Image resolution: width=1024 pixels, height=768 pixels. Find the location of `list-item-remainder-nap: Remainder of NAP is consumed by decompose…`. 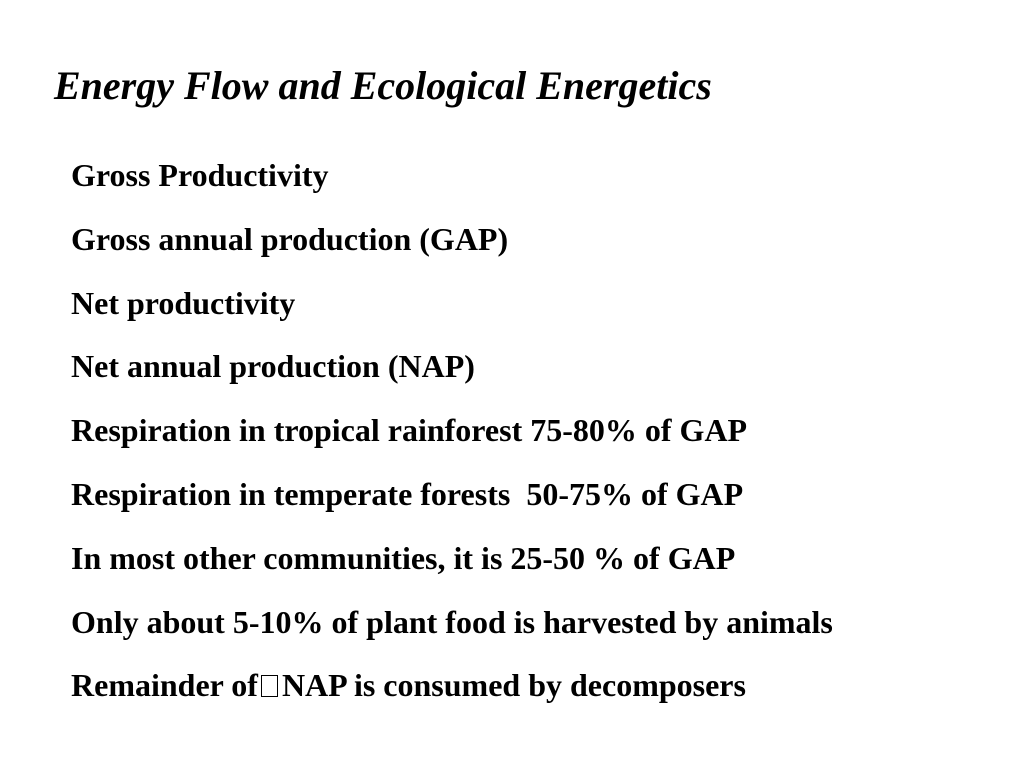

list-item-remainder-nap: Remainder of NAP is consumed by decompose… is located at coordinates (452, 692).